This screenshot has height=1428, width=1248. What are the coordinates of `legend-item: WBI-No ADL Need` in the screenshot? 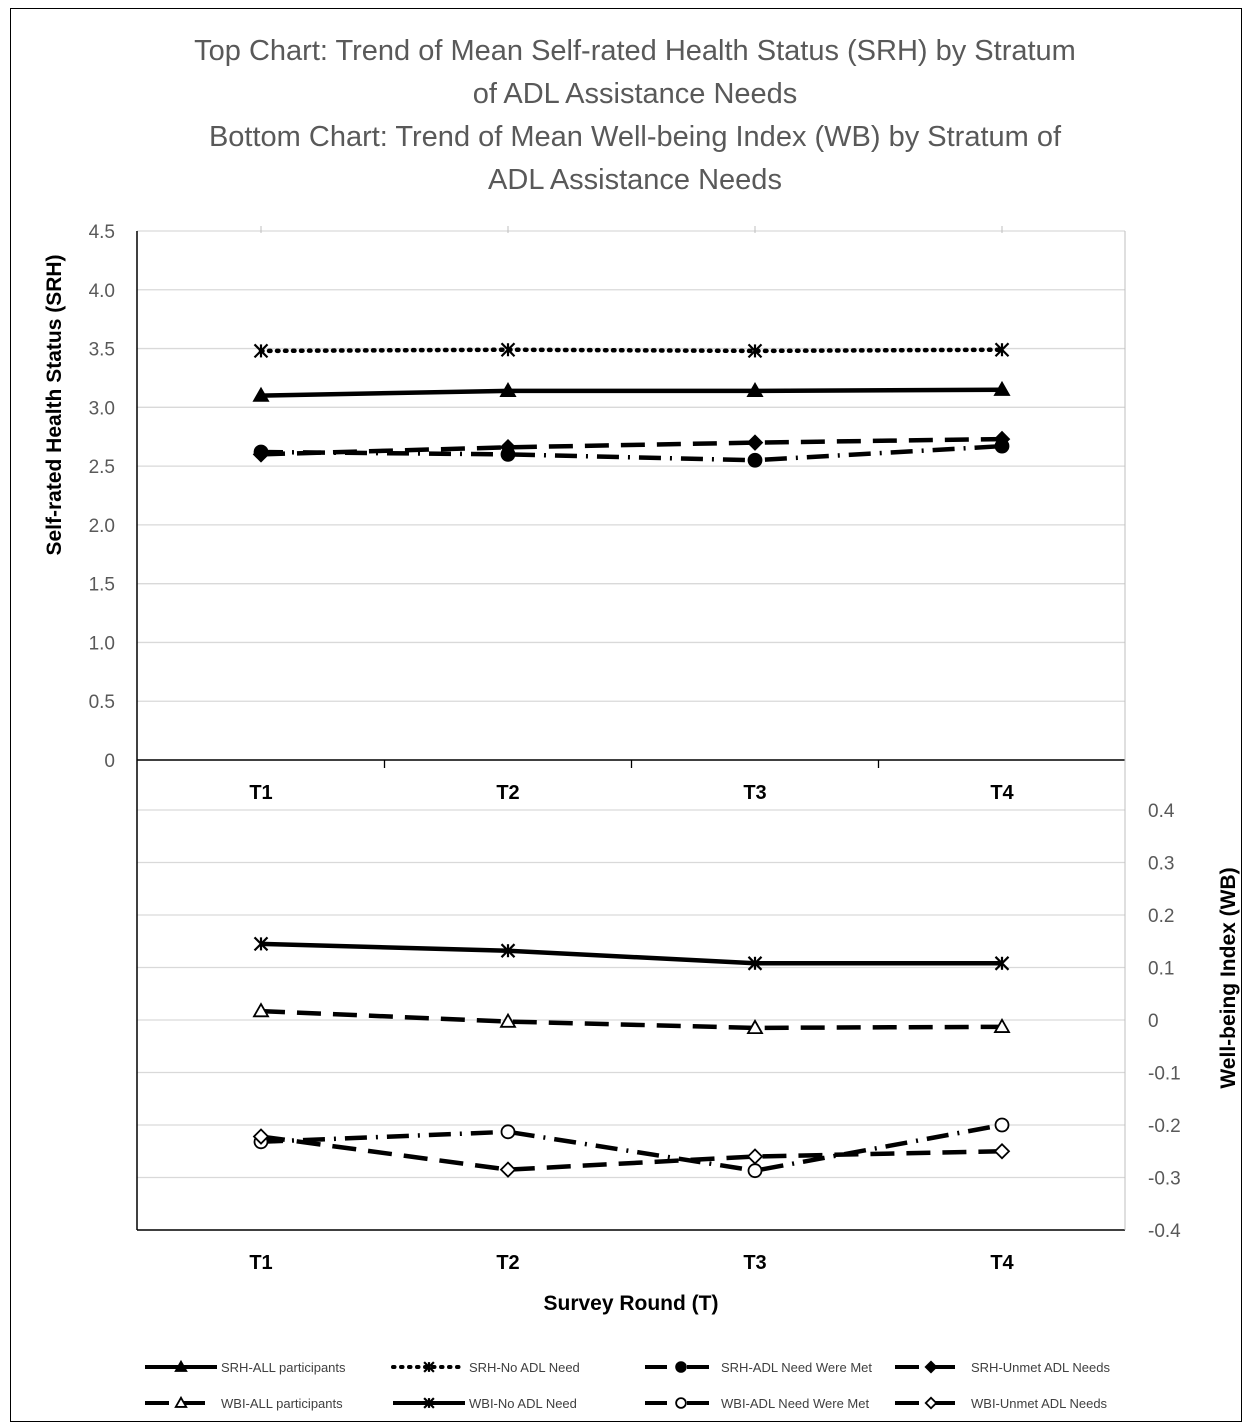 It's located at (485, 1403).